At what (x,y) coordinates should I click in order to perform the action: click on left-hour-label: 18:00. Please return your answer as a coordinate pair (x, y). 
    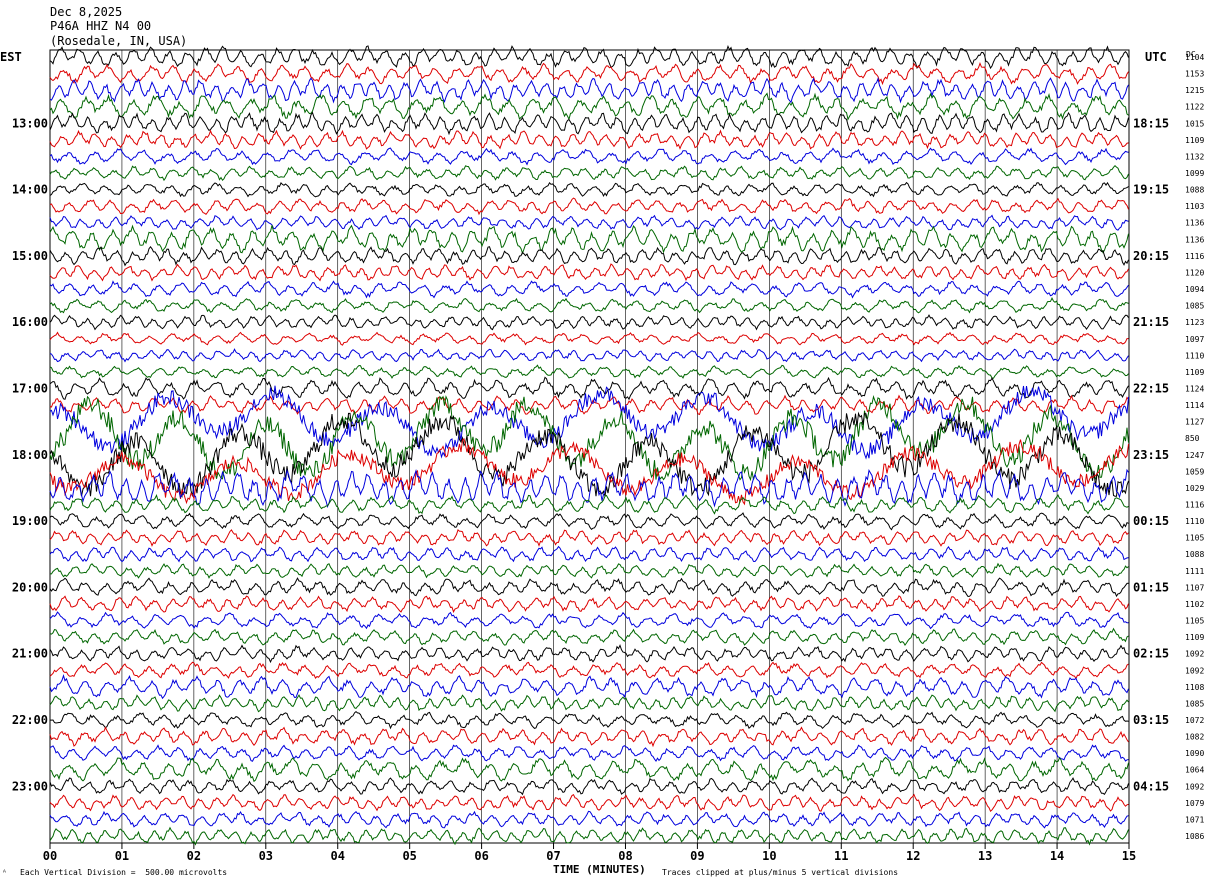
    Looking at the image, I should click on (30, 455).